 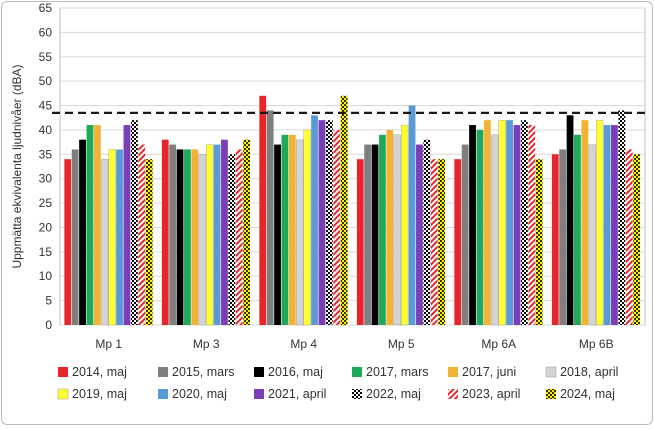 What do you see at coordinates (108, 344) in the screenshot?
I see `x-tick-label: Mp 1` at bounding box center [108, 344].